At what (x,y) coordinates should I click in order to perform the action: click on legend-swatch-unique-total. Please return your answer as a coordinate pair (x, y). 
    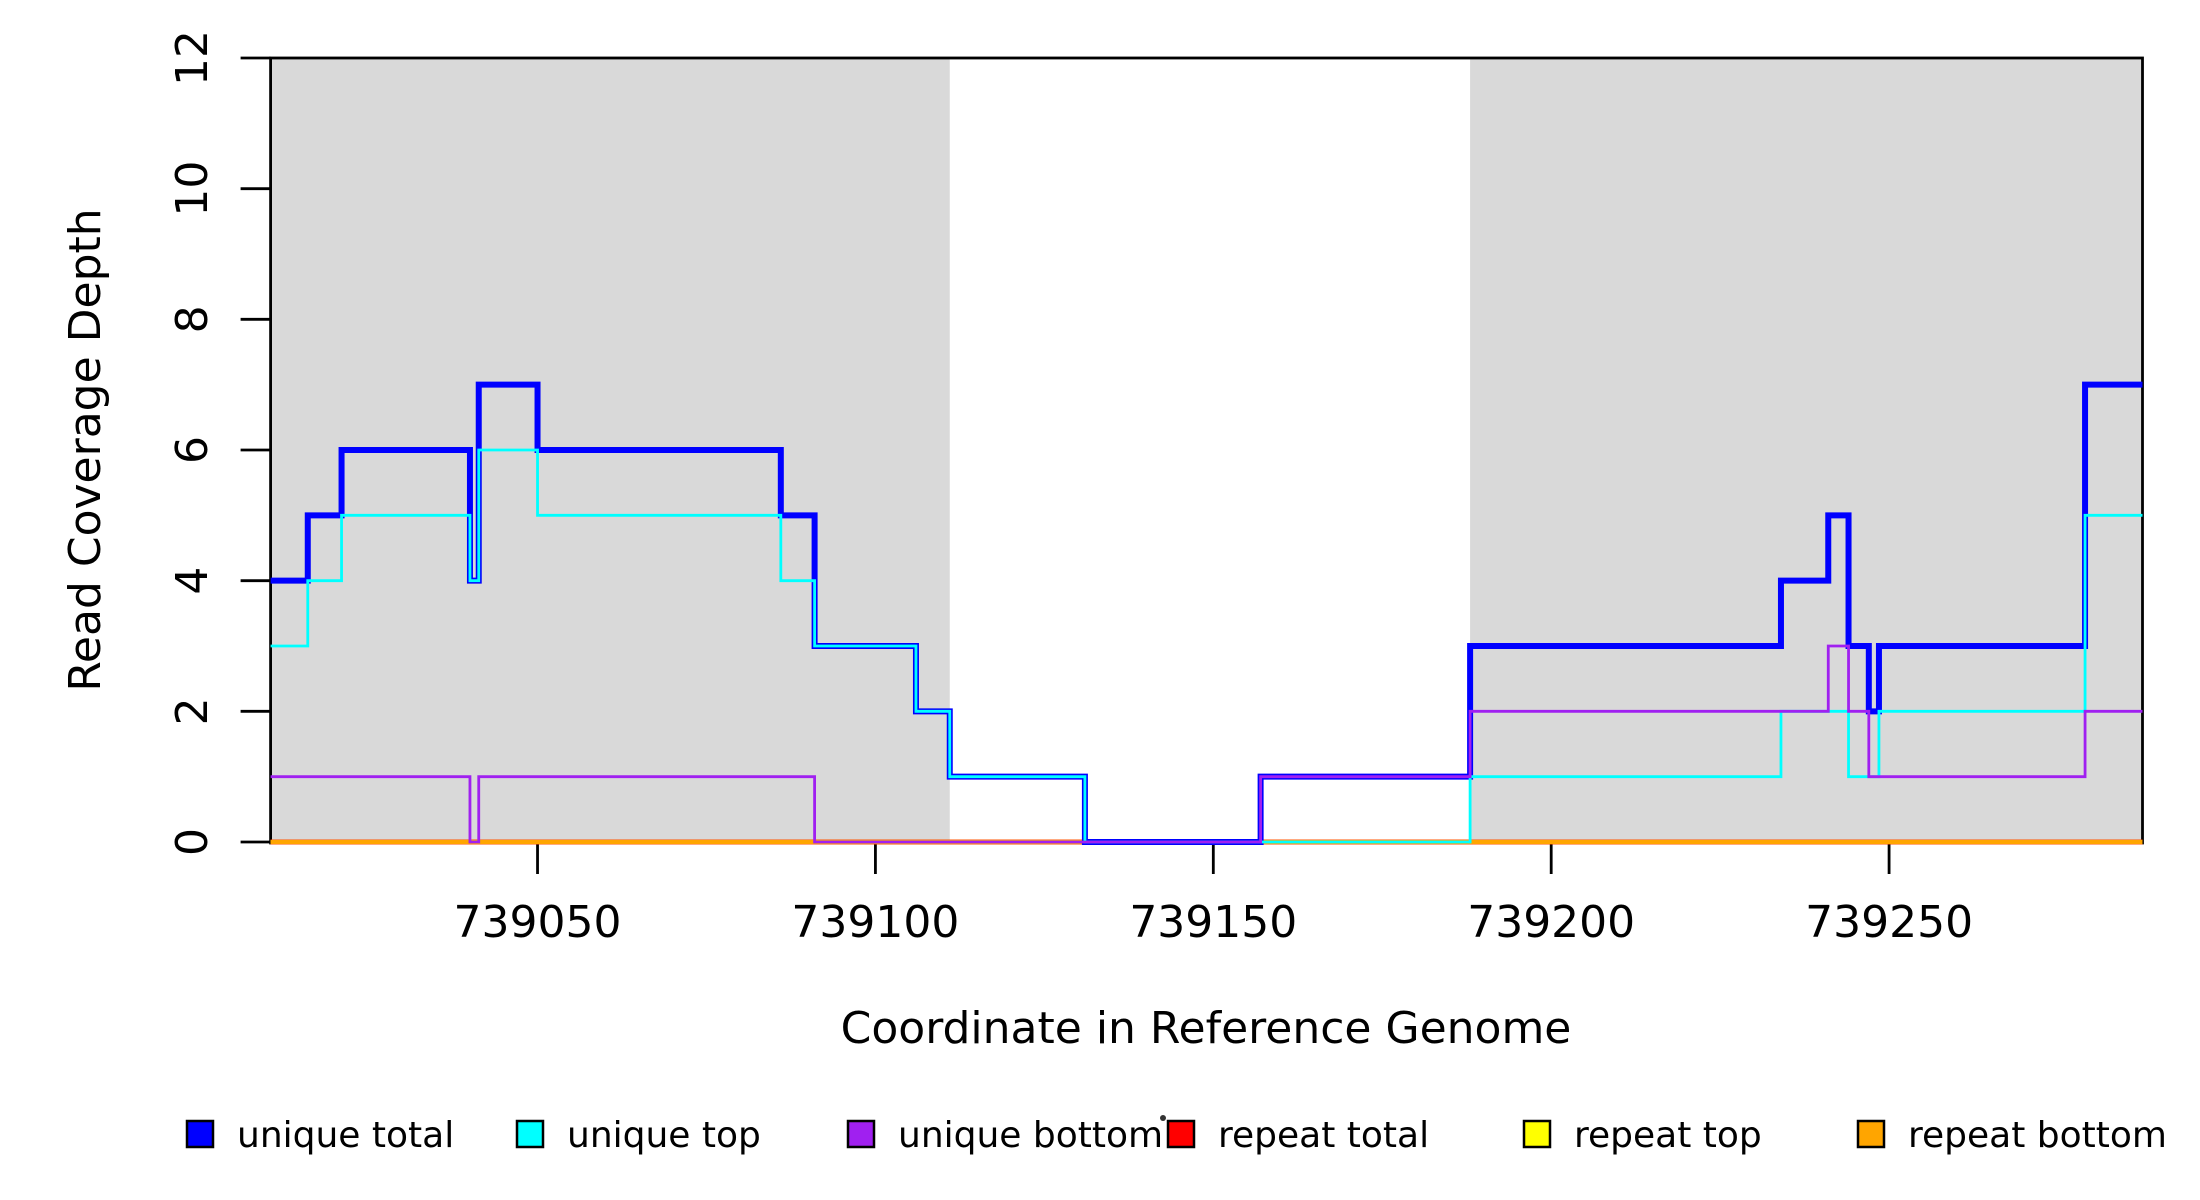
    Looking at the image, I should click on (200, 1134).